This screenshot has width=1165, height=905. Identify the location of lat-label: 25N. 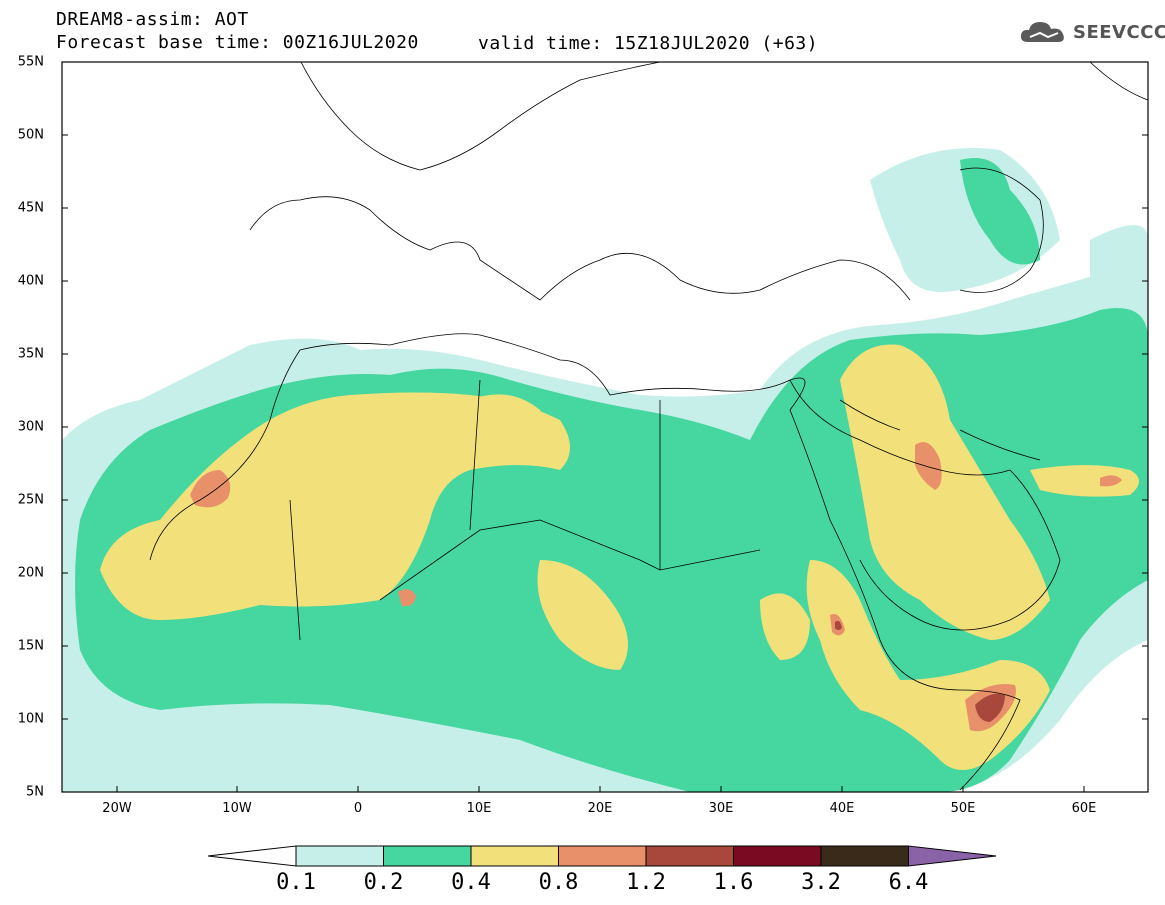
(30, 500).